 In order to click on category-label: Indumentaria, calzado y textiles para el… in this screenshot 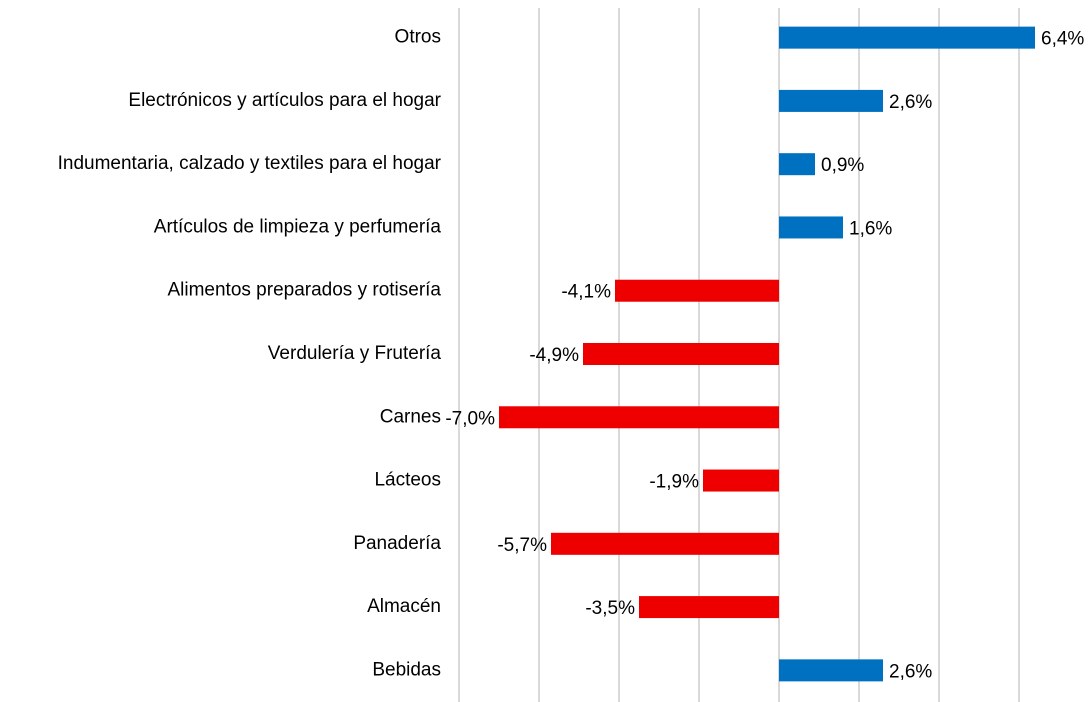, I will do `click(250, 163)`.